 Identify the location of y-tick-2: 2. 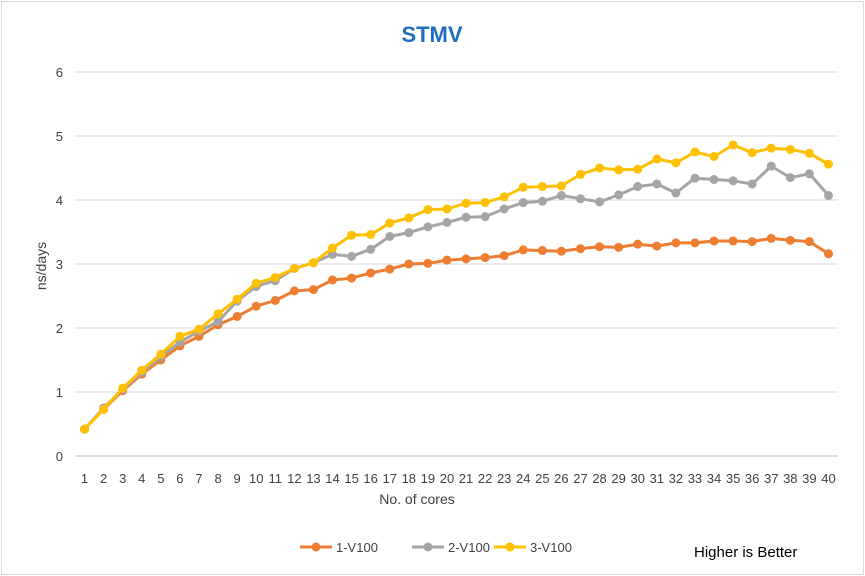
(59, 328).